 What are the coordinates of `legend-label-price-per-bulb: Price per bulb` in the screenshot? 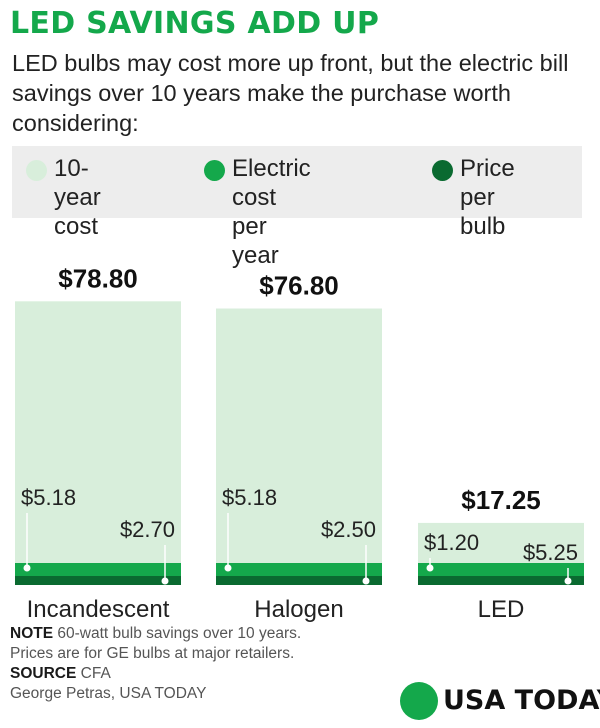 It's located at (487, 197).